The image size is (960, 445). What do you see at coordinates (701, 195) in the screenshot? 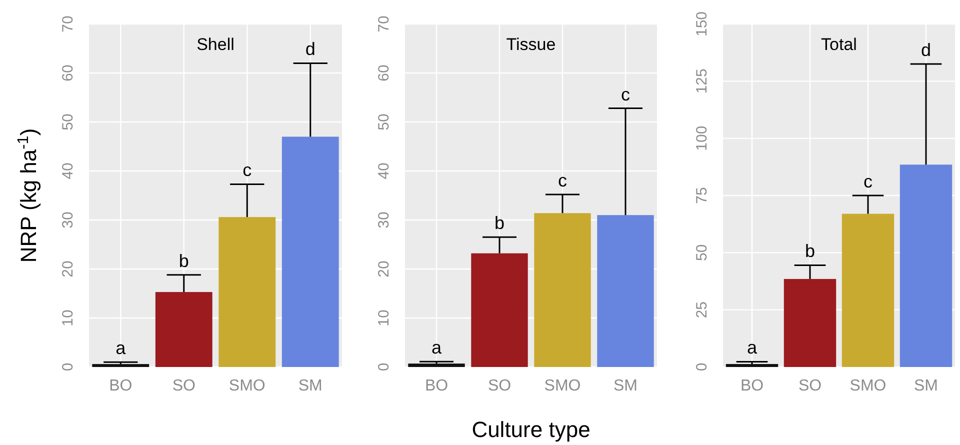
I see `y-tick-label: 75` at bounding box center [701, 195].